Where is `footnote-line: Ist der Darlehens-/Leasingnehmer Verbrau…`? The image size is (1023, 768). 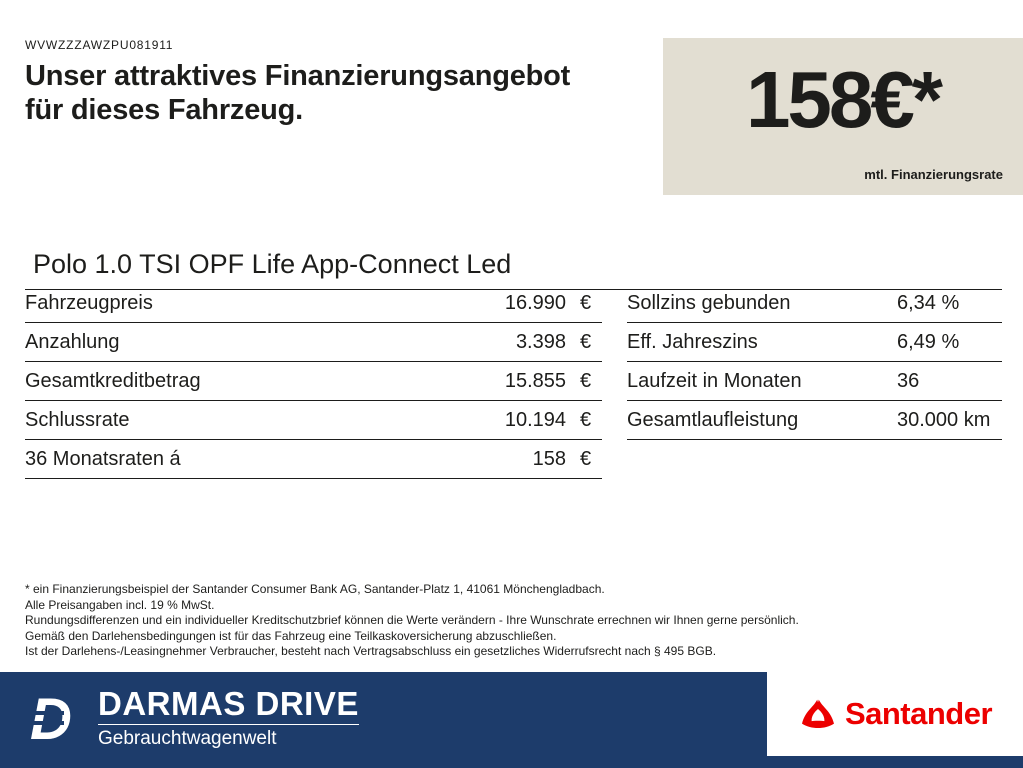
footnote-line: Ist der Darlehens-/Leasingnehmer Verbrau… is located at coordinates (371, 651).